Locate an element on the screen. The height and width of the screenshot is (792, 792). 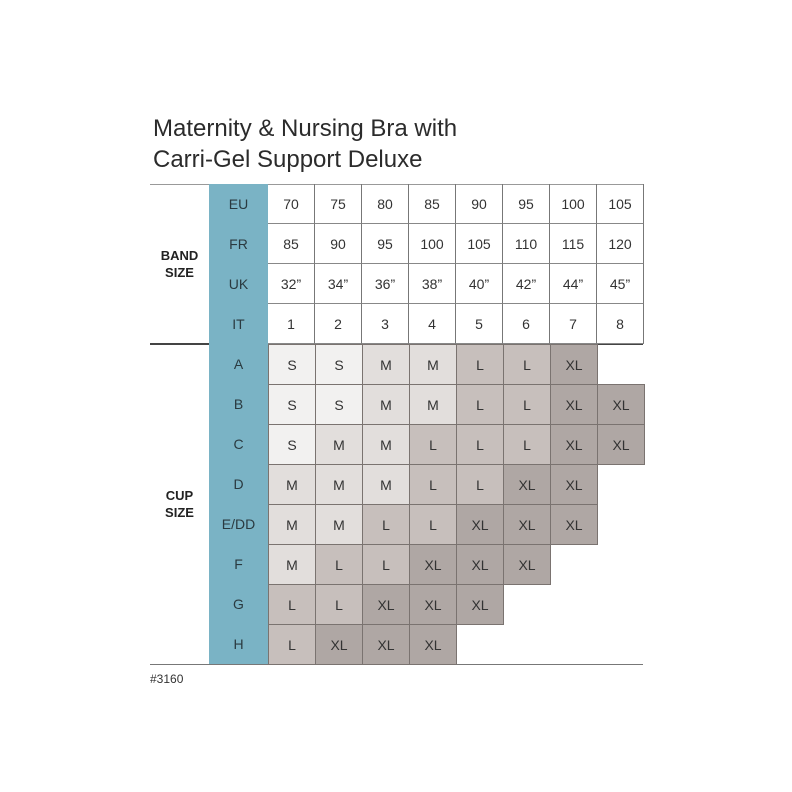
band-cell: 34” is located at coordinates (338, 284).